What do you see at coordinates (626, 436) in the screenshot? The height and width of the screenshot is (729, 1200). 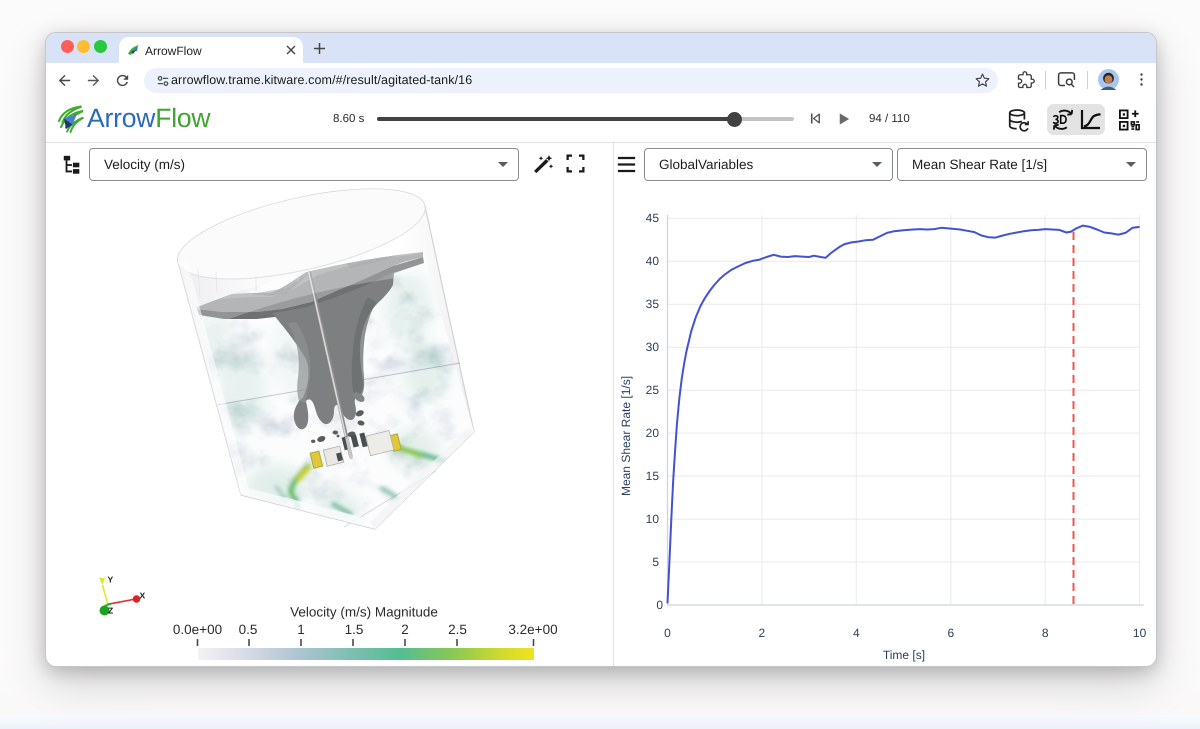 I see `svg-text: Mean Shear Rate [1/s]` at bounding box center [626, 436].